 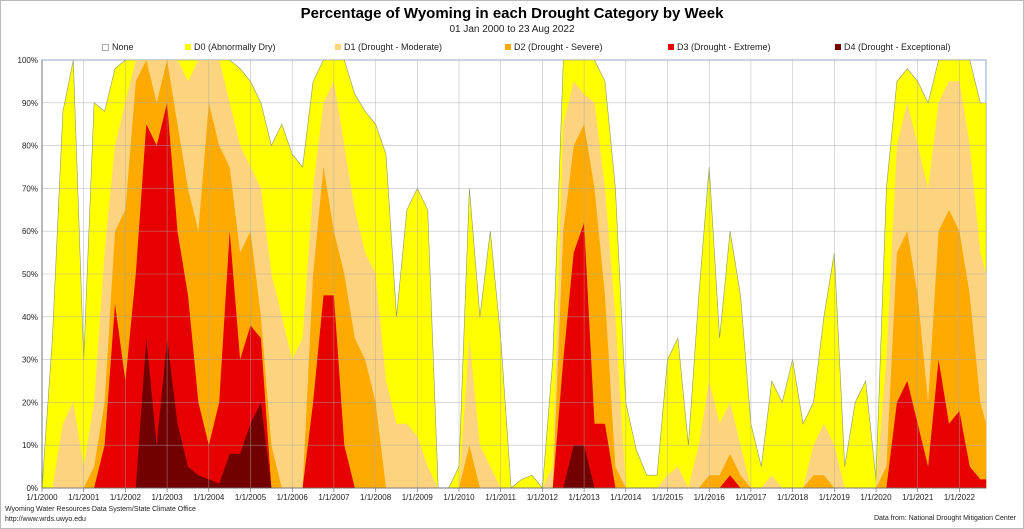 I want to click on y-tick-label: 10%, so click(x=30, y=445).